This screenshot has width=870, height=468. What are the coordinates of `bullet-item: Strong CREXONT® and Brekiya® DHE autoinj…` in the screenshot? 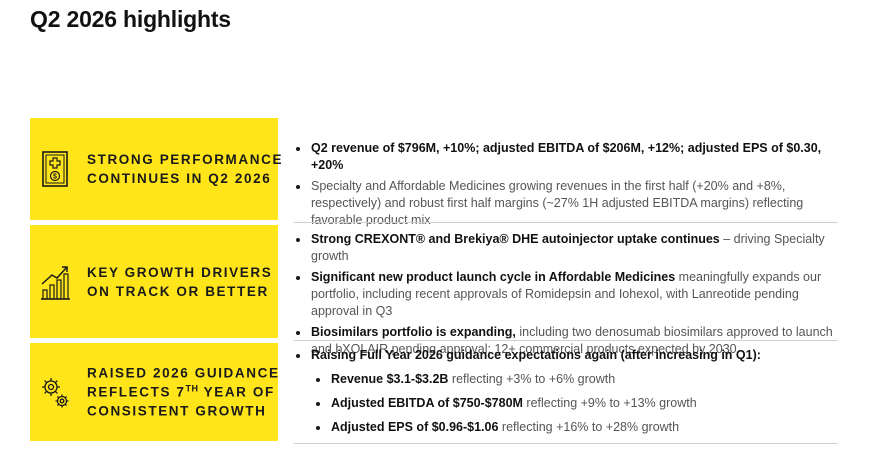 It's located at (566, 248).